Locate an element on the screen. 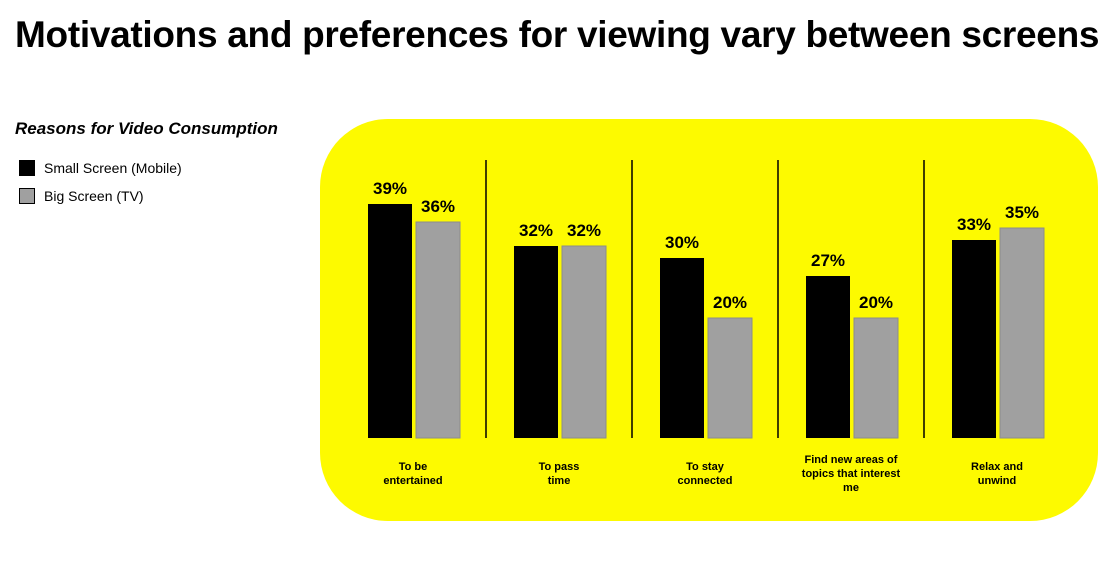 This screenshot has height=573, width=1103. legend-swatch-tv is located at coordinates (27, 196).